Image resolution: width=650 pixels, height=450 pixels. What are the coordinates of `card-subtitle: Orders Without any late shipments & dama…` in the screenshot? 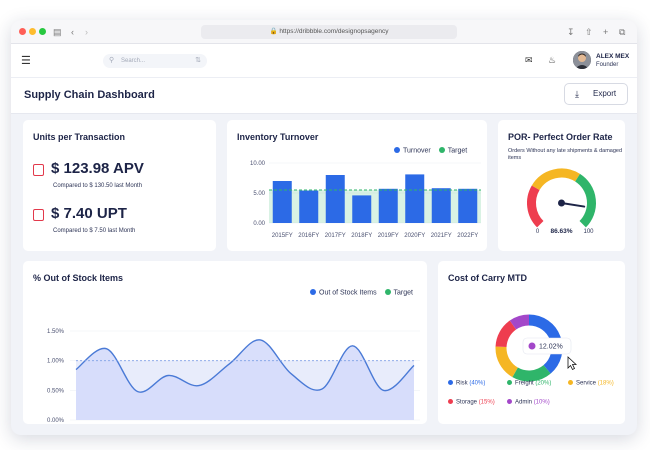 It's located at (565, 154).